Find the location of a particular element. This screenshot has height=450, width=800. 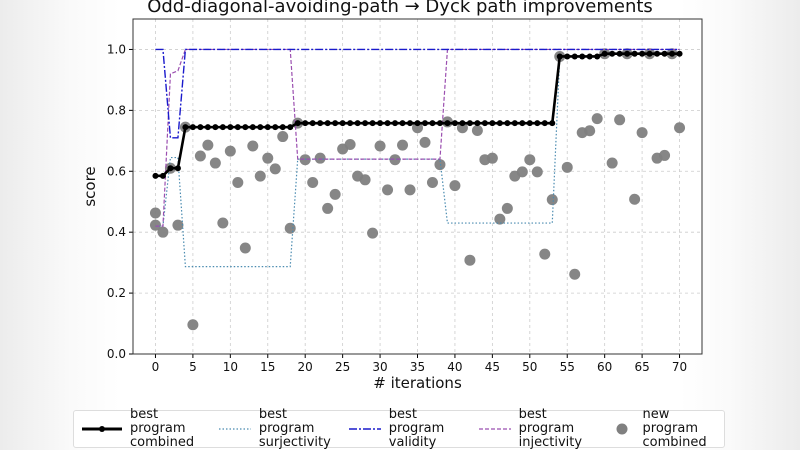

legend-item-new-program: new program combined is located at coordinates (661, 429).